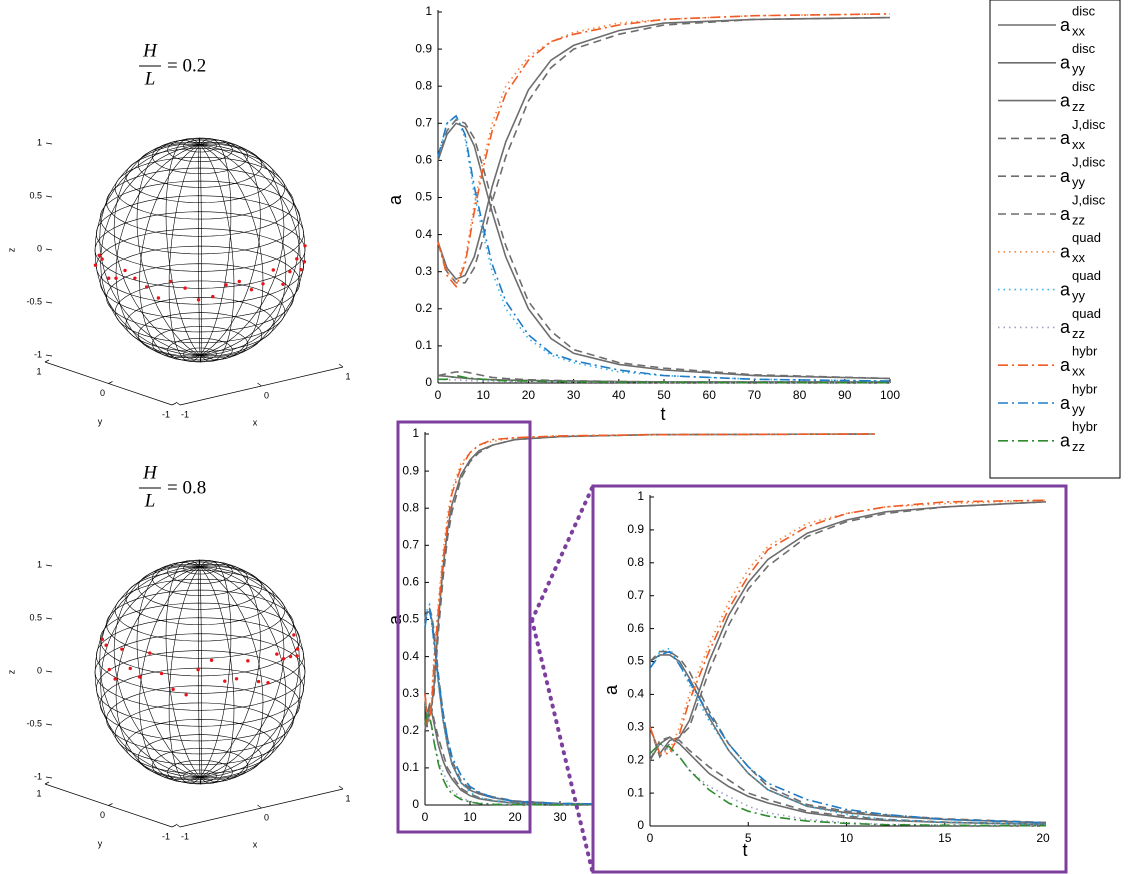  I want to click on x-tick-label: -1, so click(185, 414).